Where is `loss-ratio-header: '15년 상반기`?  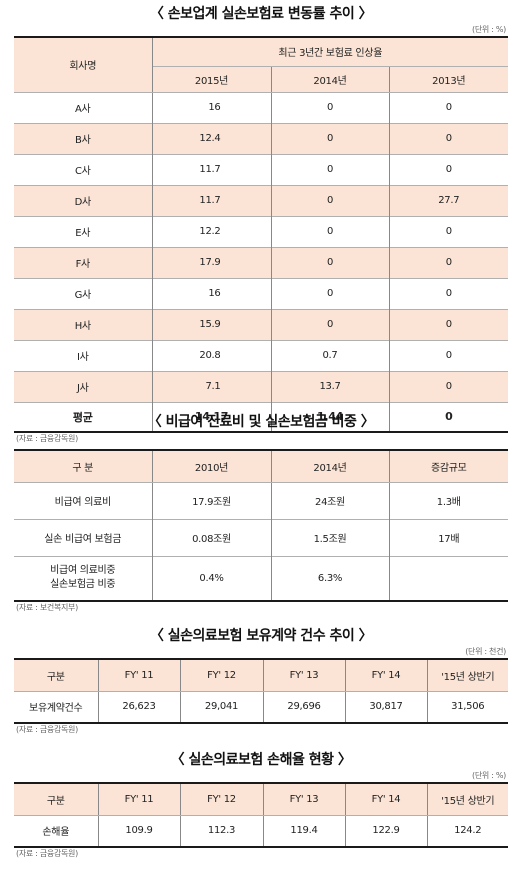 loss-ratio-header: '15년 상반기 is located at coordinates (467, 799).